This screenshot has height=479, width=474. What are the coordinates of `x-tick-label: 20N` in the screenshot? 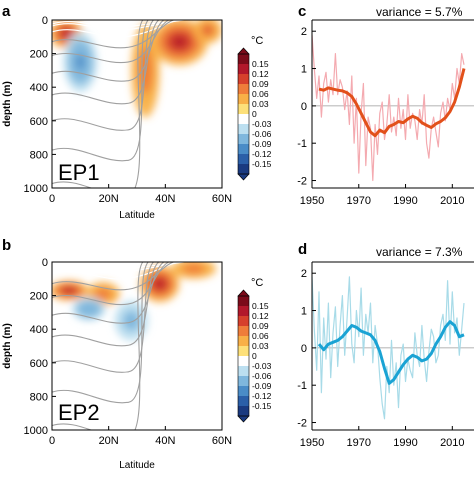 It's located at (109, 199).